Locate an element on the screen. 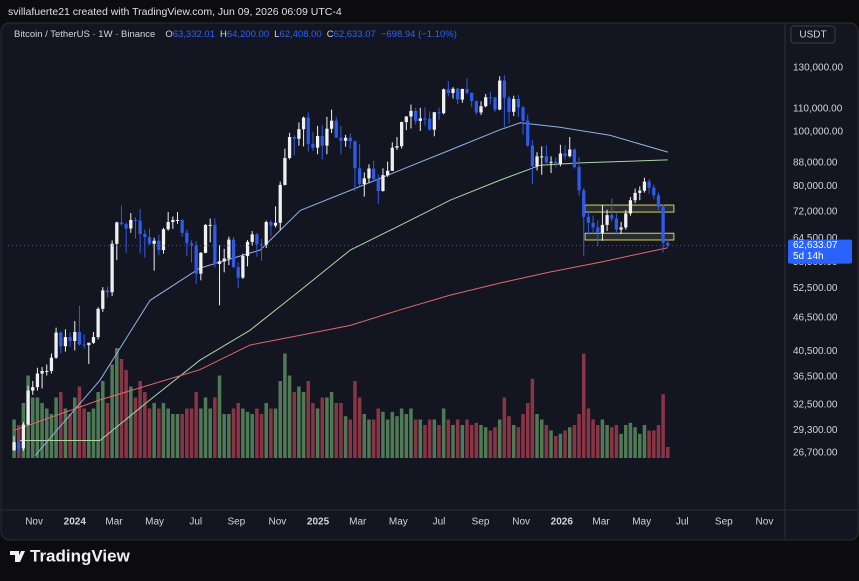 The image size is (859, 581). y-tick-label: 46,500.00 is located at coordinates (815, 318).